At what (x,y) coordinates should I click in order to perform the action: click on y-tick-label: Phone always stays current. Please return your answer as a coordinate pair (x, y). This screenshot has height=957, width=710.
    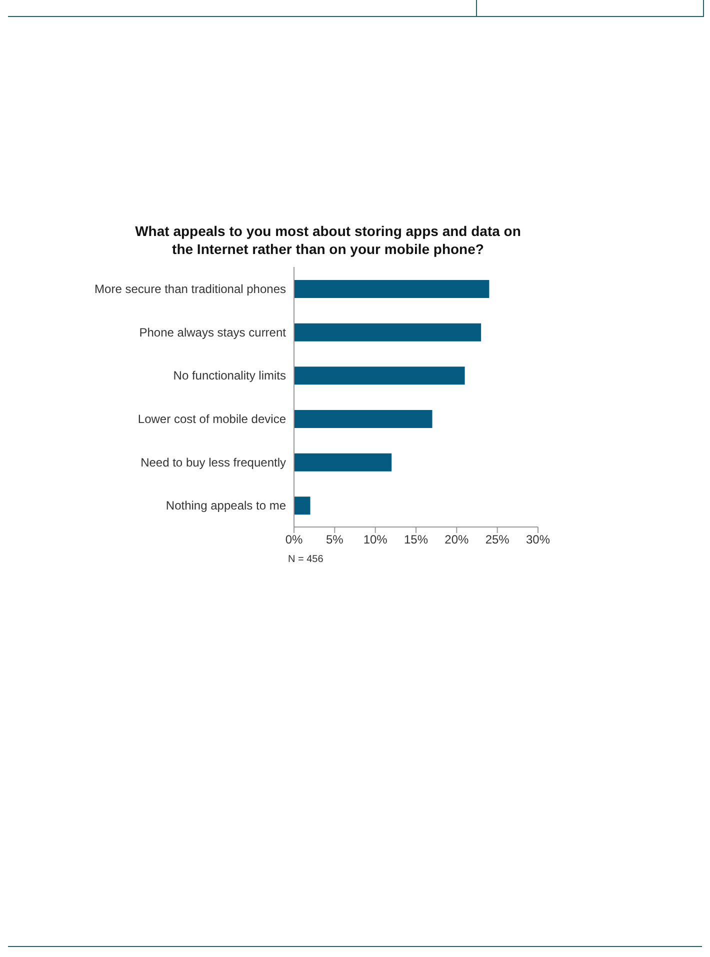
    Looking at the image, I should click on (213, 332).